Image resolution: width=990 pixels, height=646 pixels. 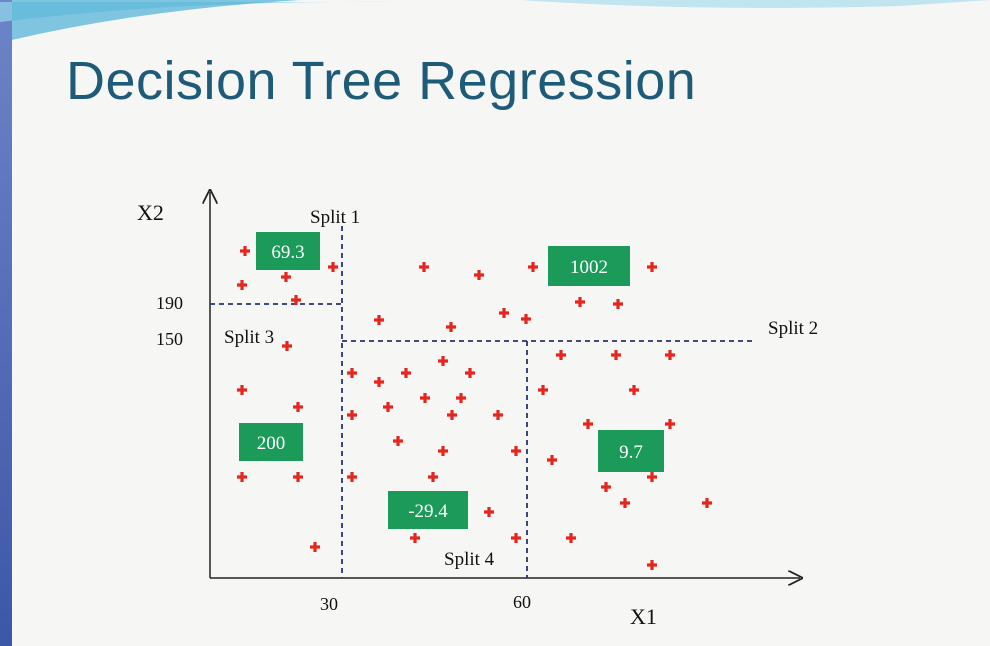 What do you see at coordinates (643, 616) in the screenshot?
I see `x-axis-label: X1` at bounding box center [643, 616].